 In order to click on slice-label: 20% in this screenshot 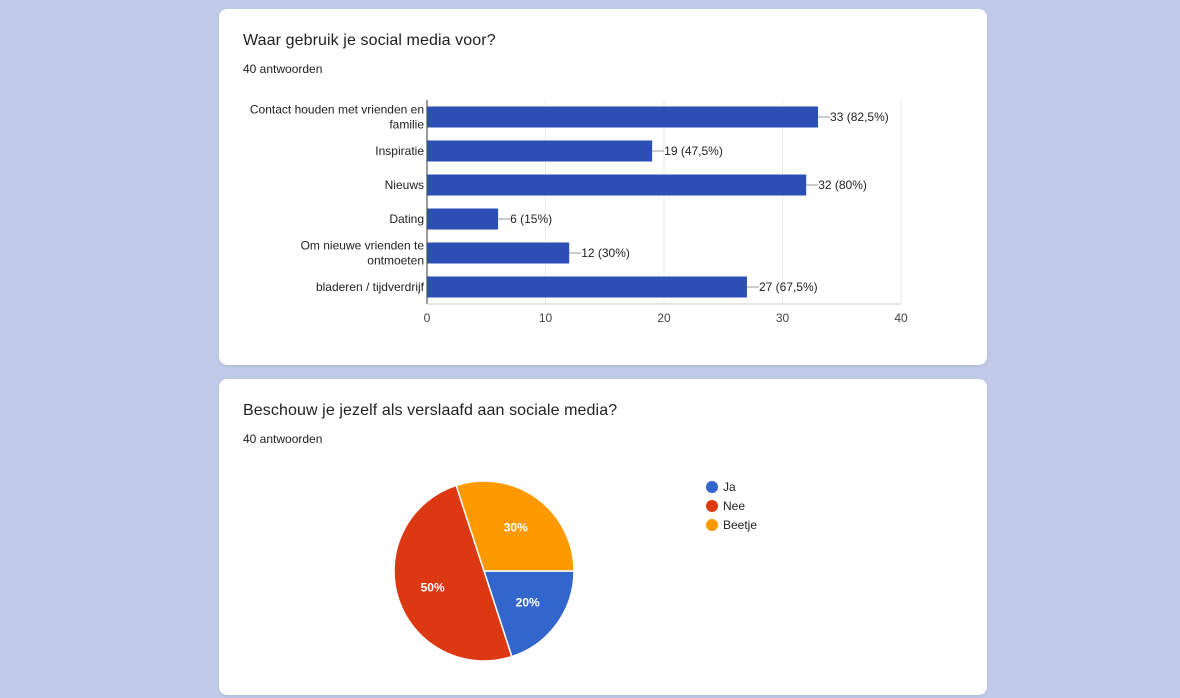, I will do `click(528, 603)`.